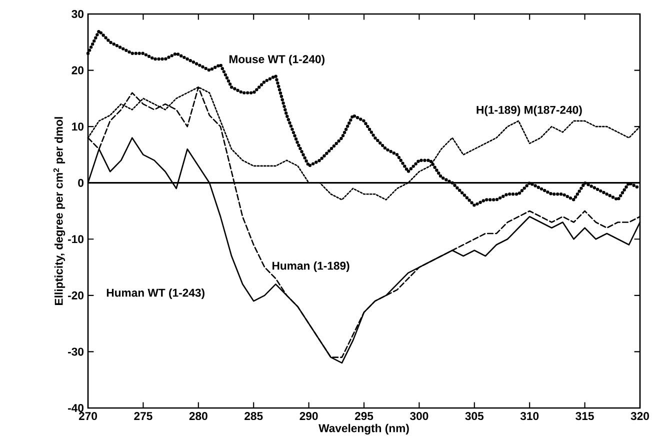 This screenshot has width=652, height=447. What do you see at coordinates (87, 416) in the screenshot?
I see `x-tick-label: 270` at bounding box center [87, 416].